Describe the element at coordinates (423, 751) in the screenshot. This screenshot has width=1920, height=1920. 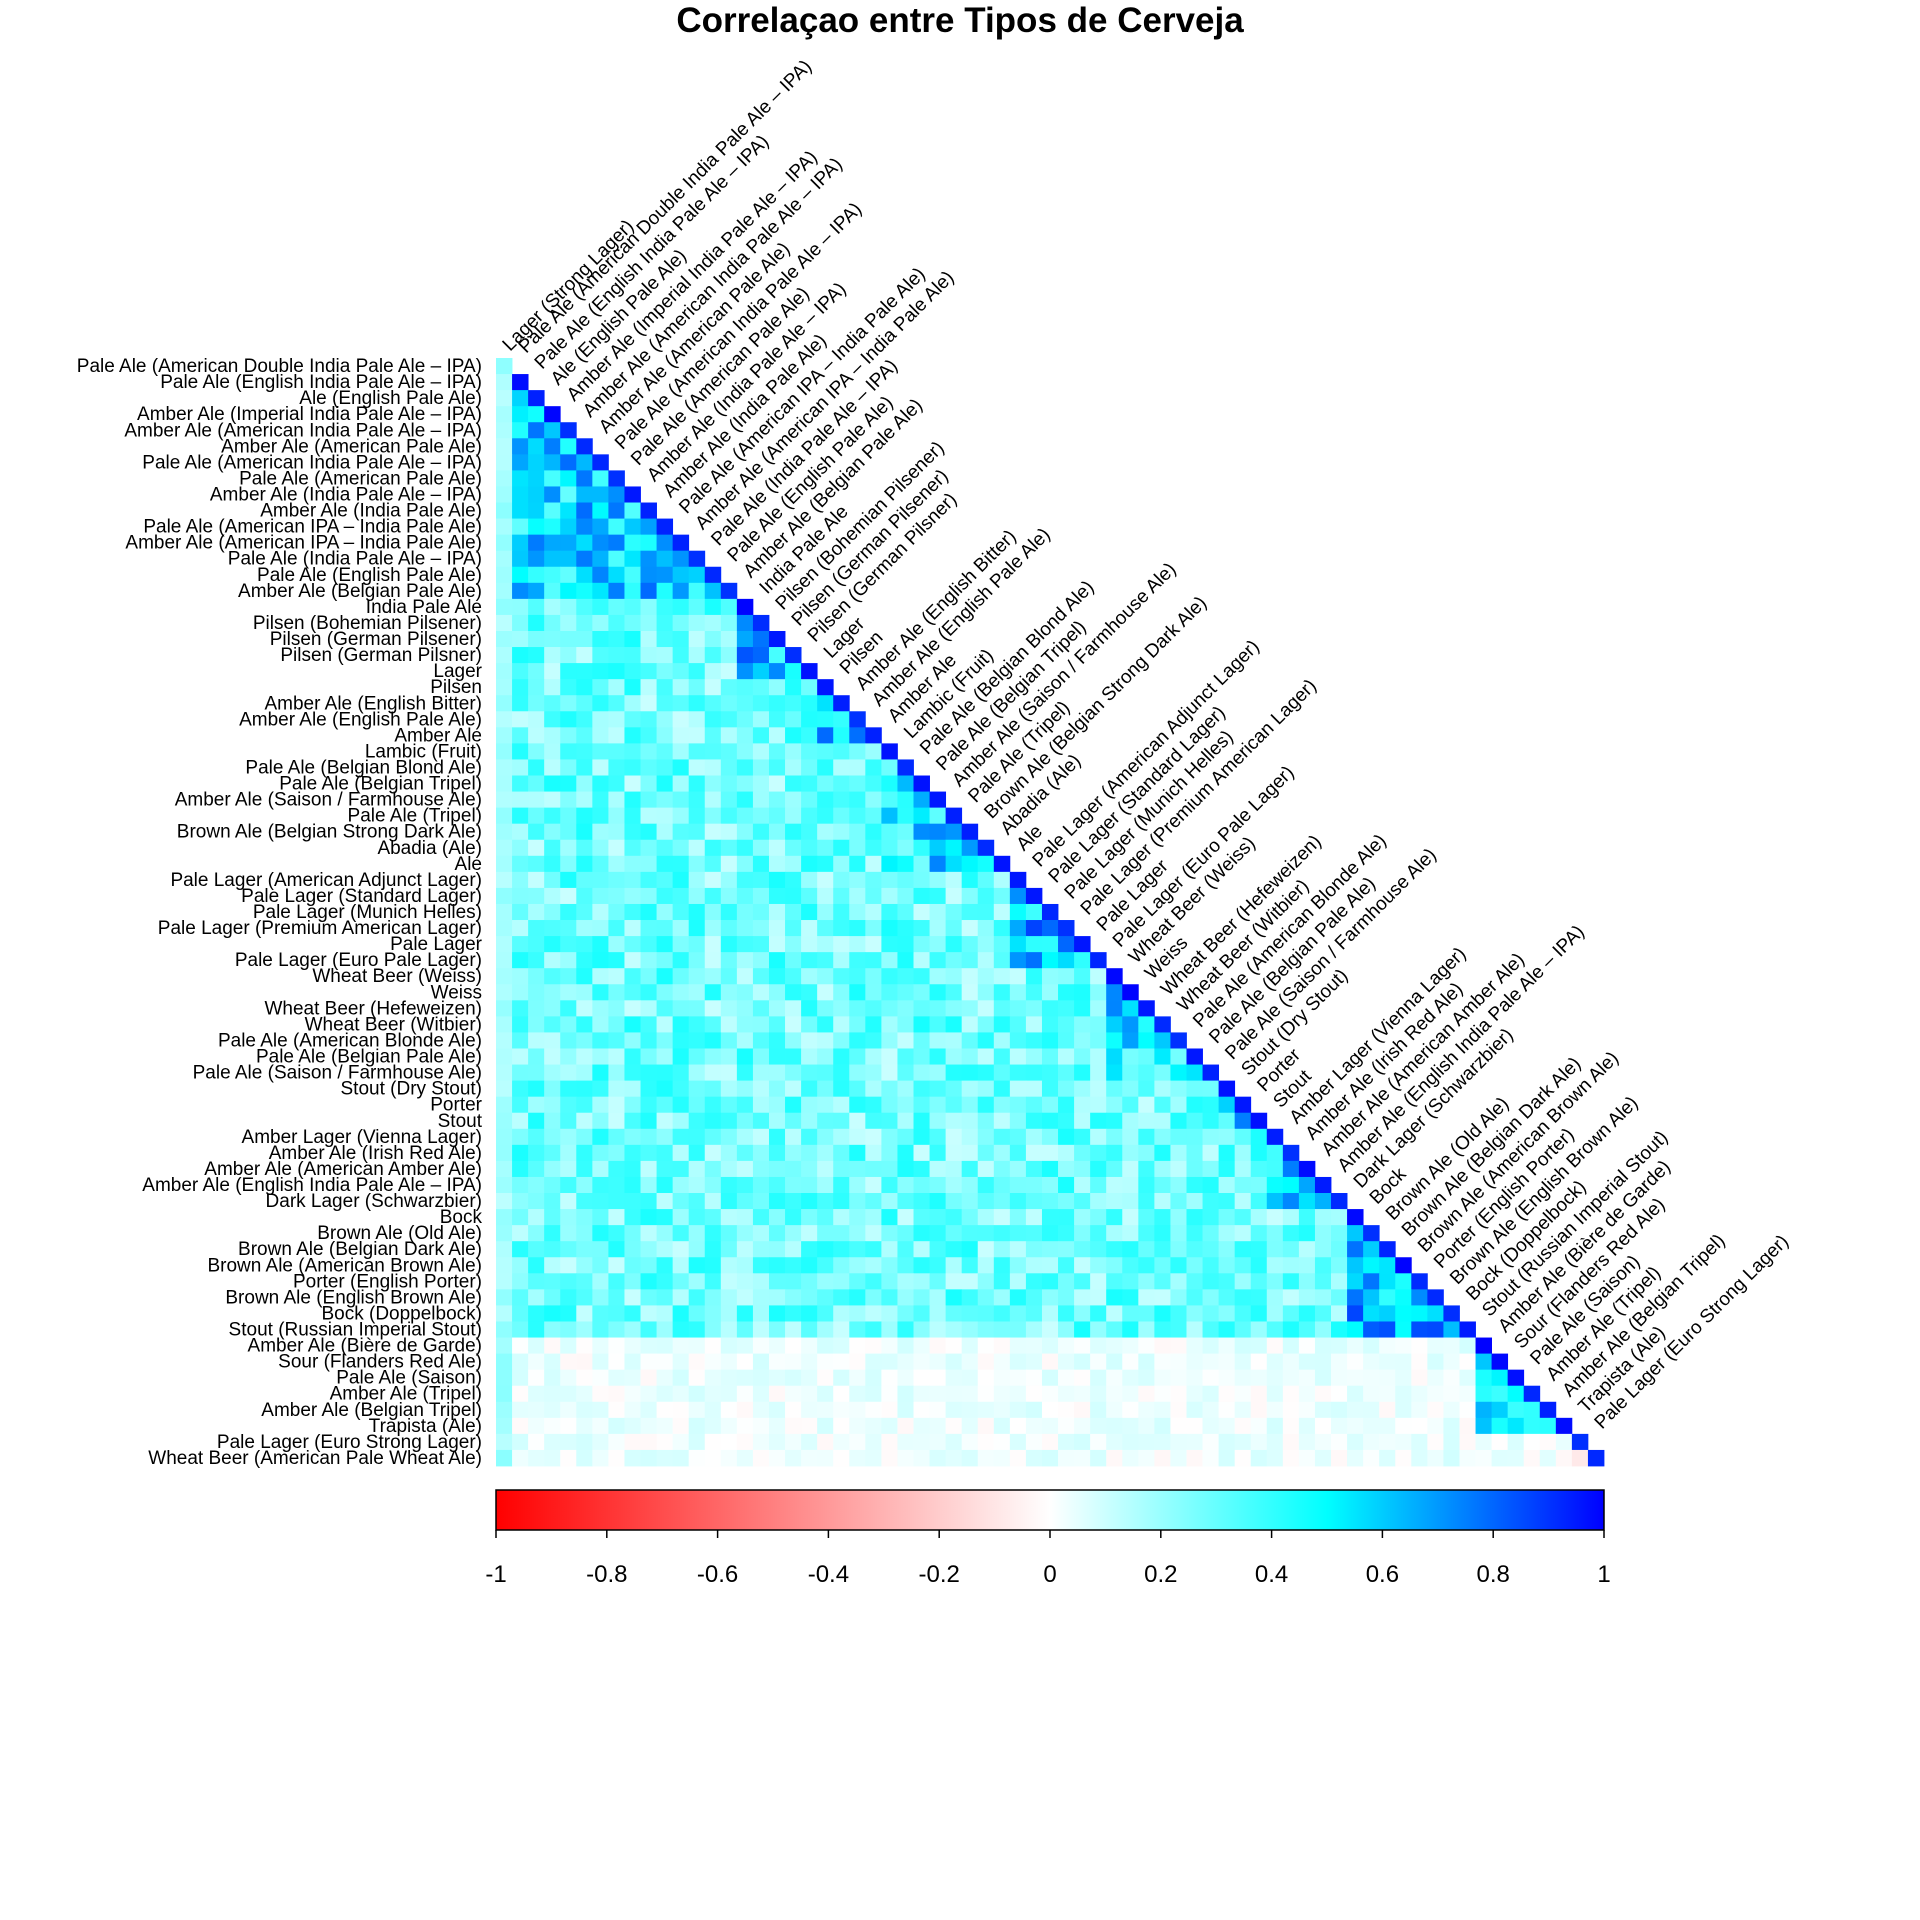
I see `row-label: Lambic (Fruit)` at that location.